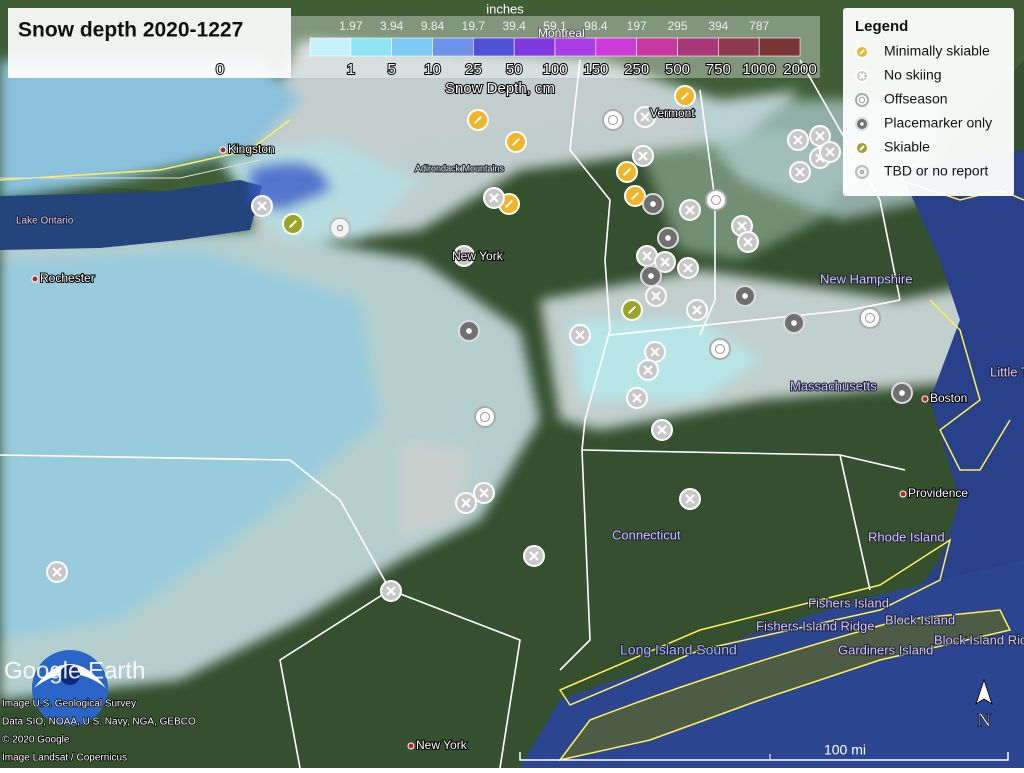 This screenshot has width=1024, height=773. I want to click on scale-inch-label: 1.97, so click(351, 26).